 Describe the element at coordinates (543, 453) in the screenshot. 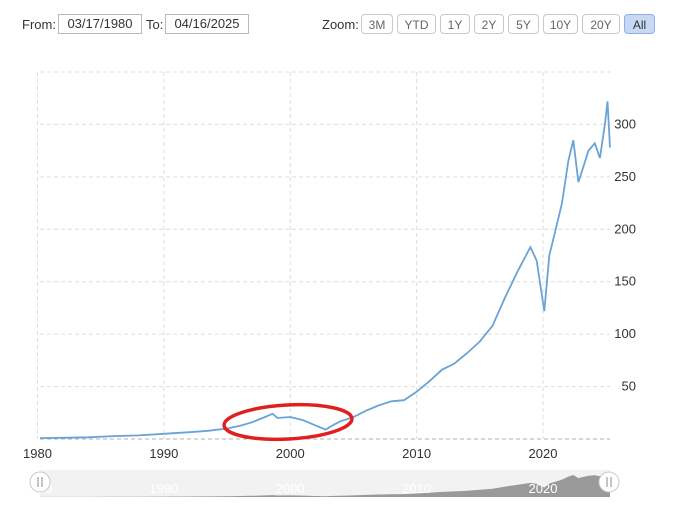

I see `x-tick-label-2020: 2020` at that location.